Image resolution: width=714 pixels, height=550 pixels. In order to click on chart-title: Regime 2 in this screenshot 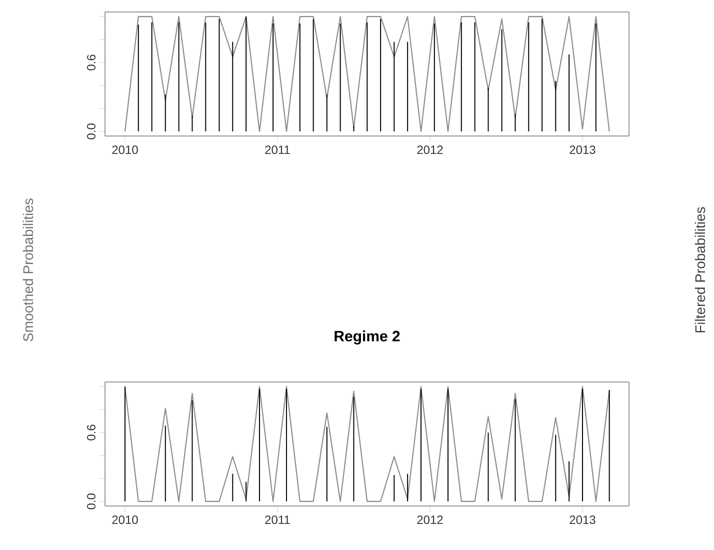, I will do `click(367, 337)`.